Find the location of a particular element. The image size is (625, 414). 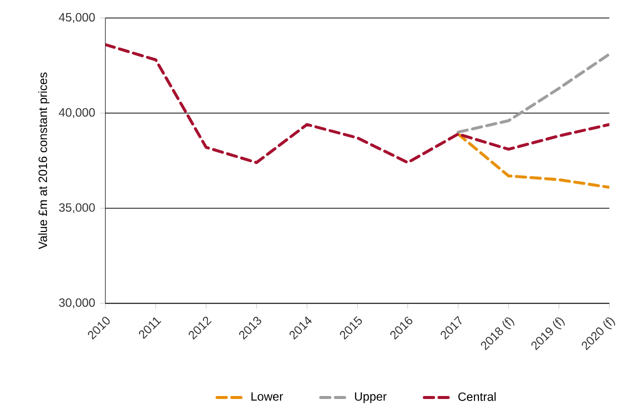

y-tick-label: 40,000 is located at coordinates (76, 113).